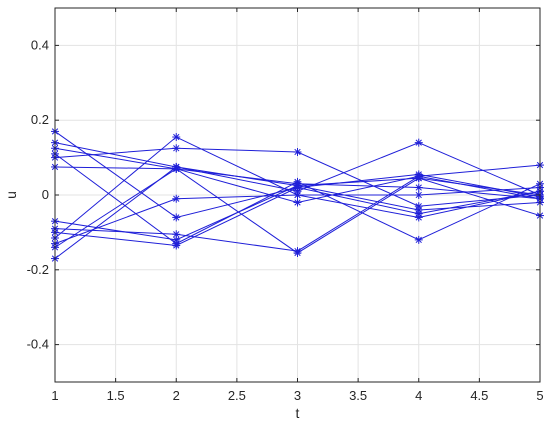  Describe the element at coordinates (38, 344) in the screenshot. I see `y-tick-label: -0.4` at that location.